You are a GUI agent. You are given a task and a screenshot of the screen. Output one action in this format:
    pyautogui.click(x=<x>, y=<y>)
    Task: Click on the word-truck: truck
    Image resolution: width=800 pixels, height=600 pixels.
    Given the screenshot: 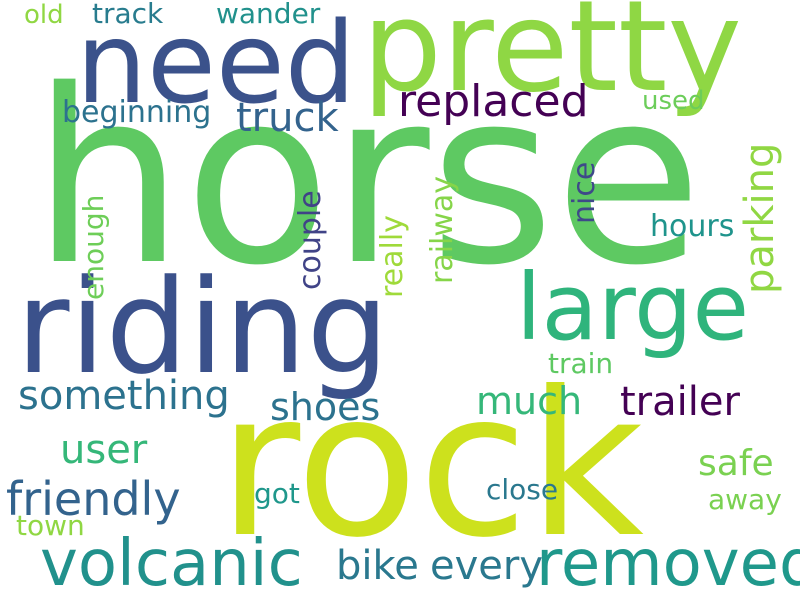 What is the action you would take?
    pyautogui.click(x=287, y=118)
    